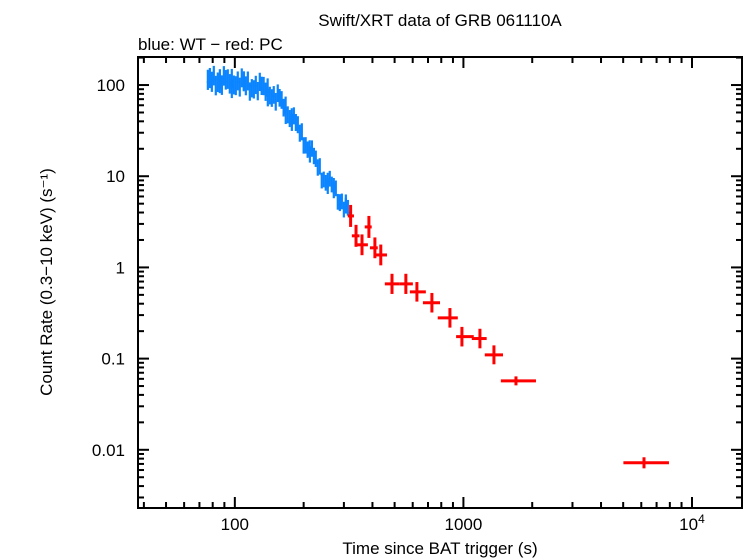 The height and width of the screenshot is (558, 746). Describe the element at coordinates (111, 85) in the screenshot. I see `y-tick-label: 100` at that location.